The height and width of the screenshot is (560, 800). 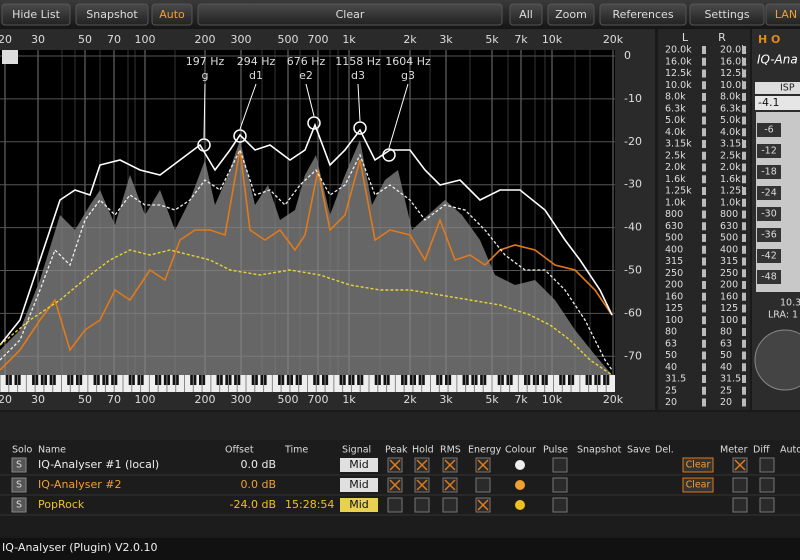 What do you see at coordinates (678, 144) in the screenshot?
I see `meter-label: 3.15k` at bounding box center [678, 144].